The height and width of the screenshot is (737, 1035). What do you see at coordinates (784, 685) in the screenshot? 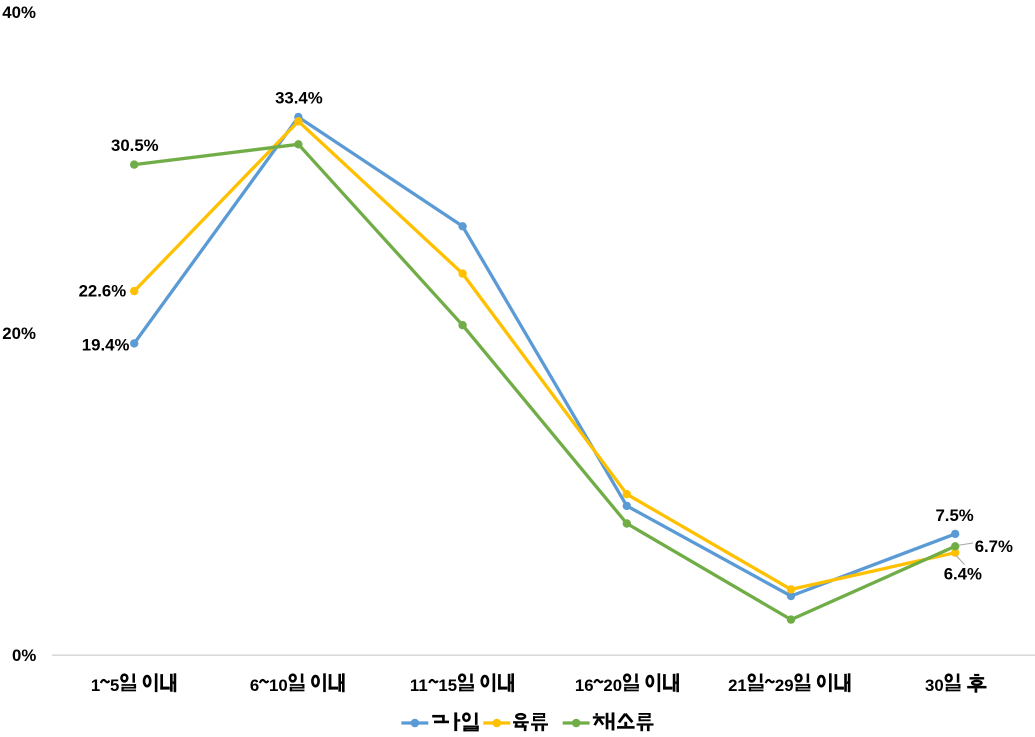
I see `svg-text: 29` at bounding box center [784, 685].